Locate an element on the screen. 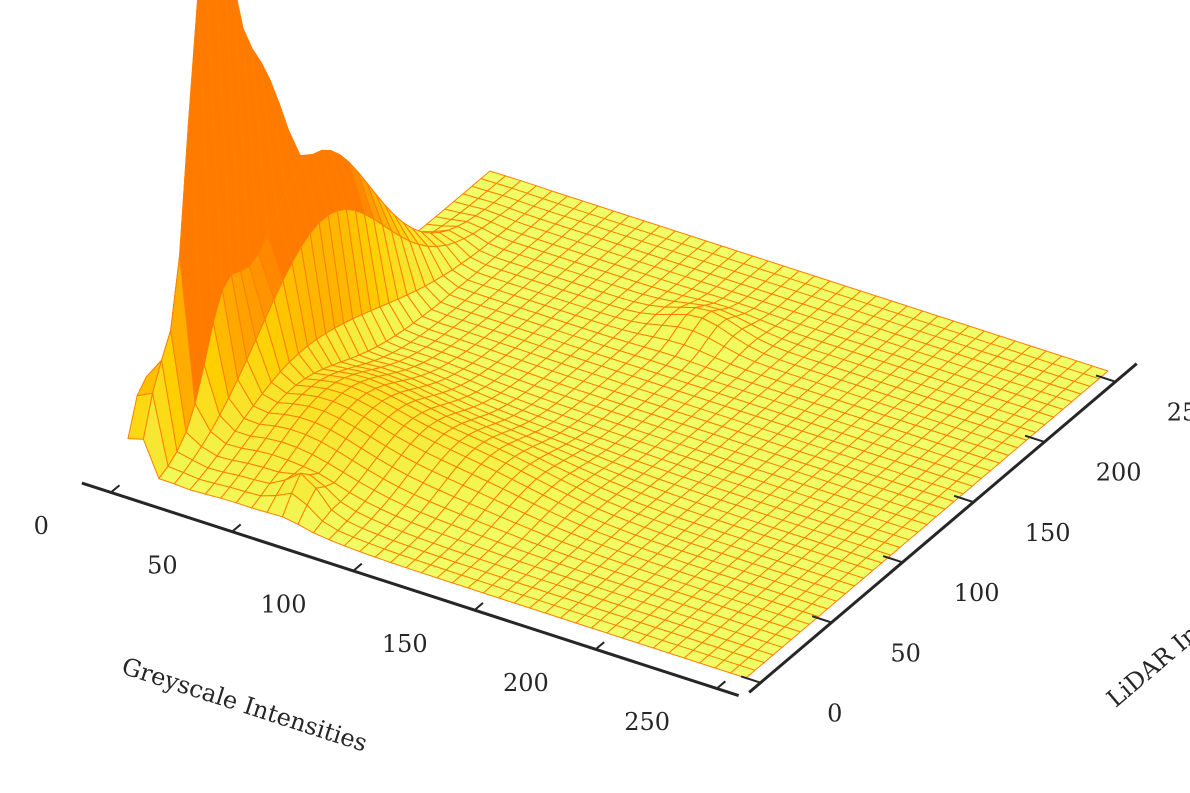 This screenshot has height=793, width=1190. surface-cell is located at coordinates (743, 671).